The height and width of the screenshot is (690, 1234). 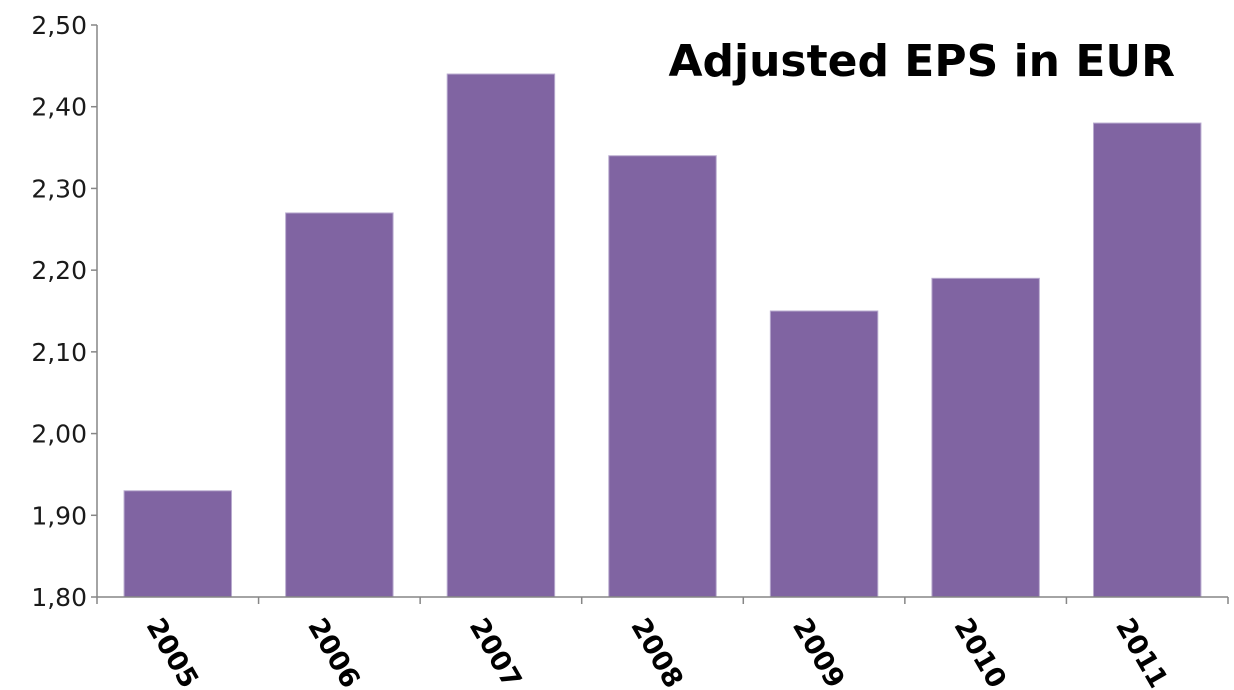 I want to click on bar-2009, so click(x=824, y=454).